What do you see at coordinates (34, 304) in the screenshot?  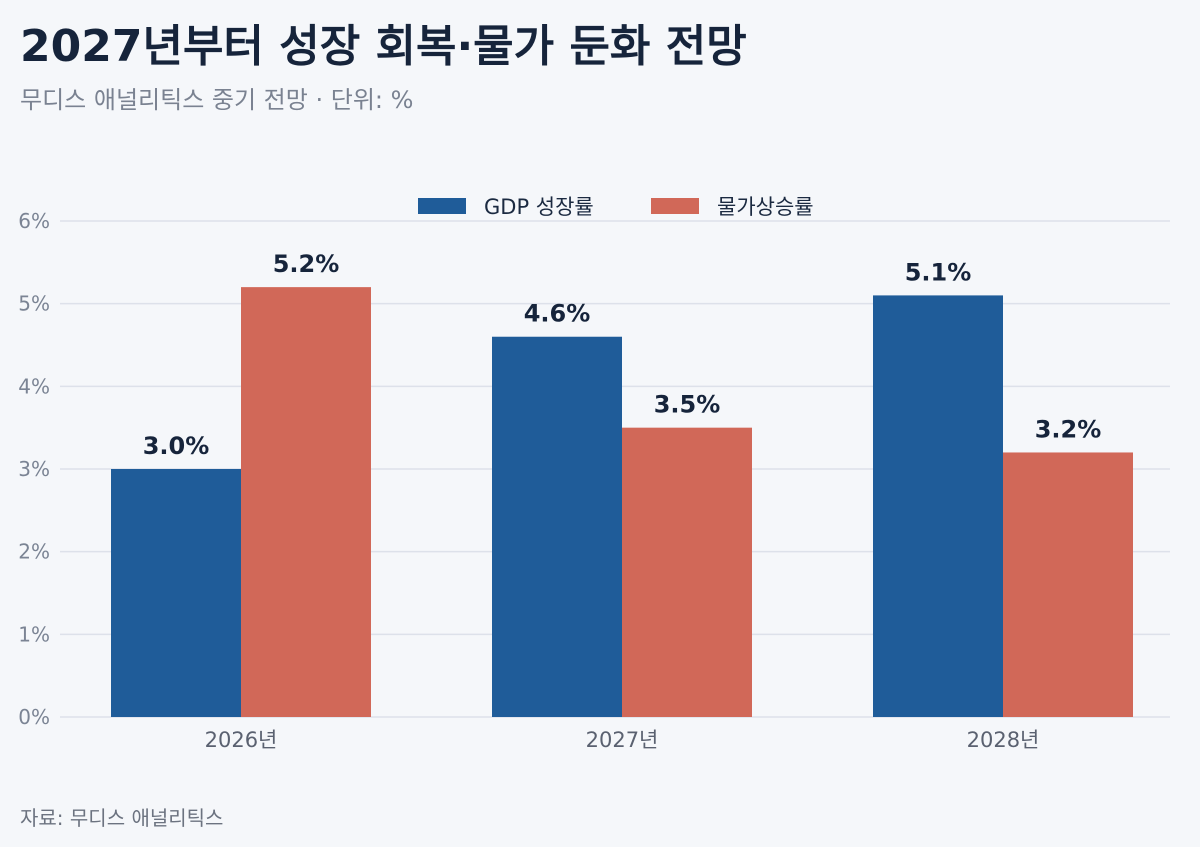 I see `y-tick-label: 5%` at bounding box center [34, 304].